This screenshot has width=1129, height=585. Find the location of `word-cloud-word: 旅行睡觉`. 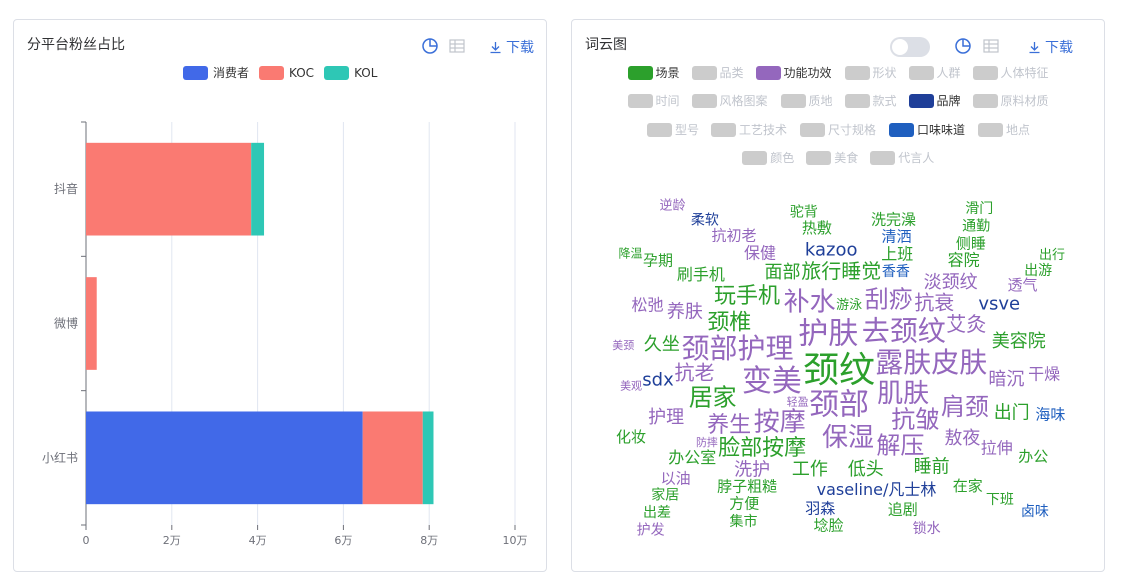

word-cloud-word: 旅行睡觉 is located at coordinates (841, 271).